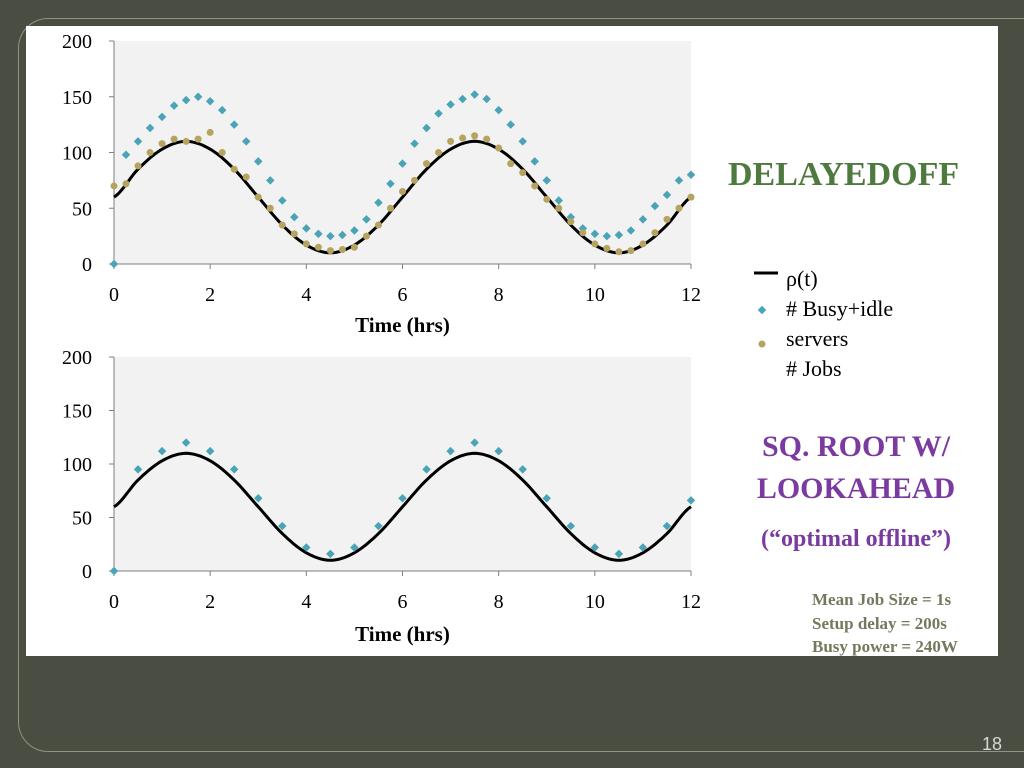 This screenshot has width=1024, height=768. I want to click on y-tick-label: 150, so click(77, 412).